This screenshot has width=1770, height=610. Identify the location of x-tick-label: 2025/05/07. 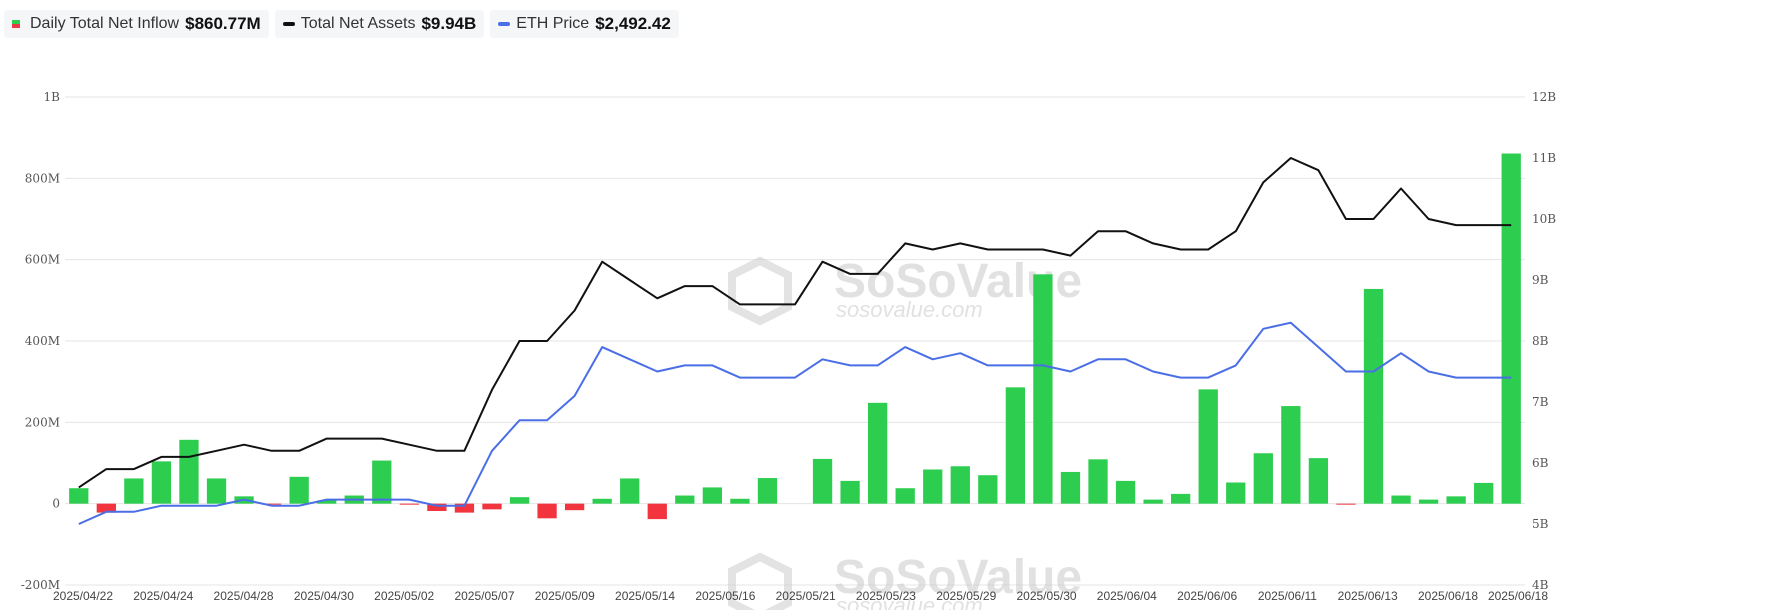
(484, 596).